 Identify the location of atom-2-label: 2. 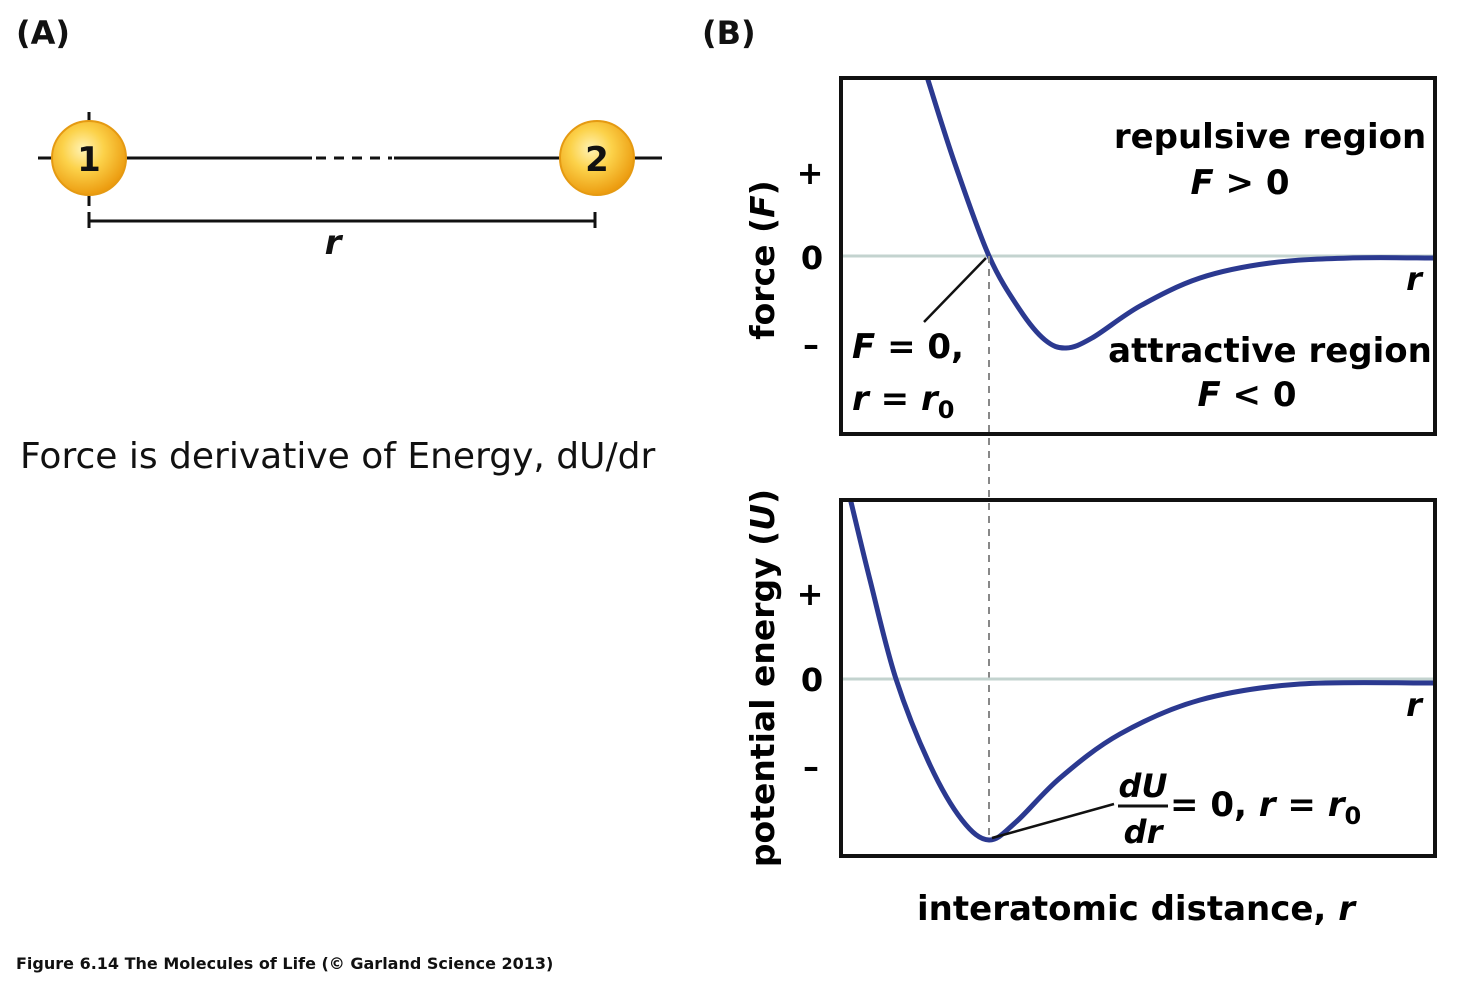
(597, 160).